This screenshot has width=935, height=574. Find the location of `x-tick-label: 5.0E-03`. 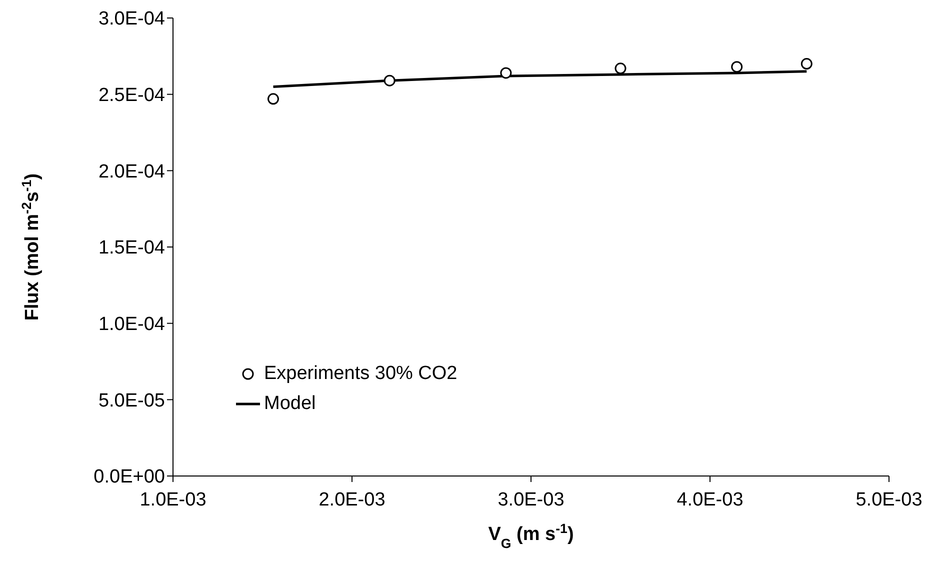

x-tick-label: 5.0E-03 is located at coordinates (889, 499).